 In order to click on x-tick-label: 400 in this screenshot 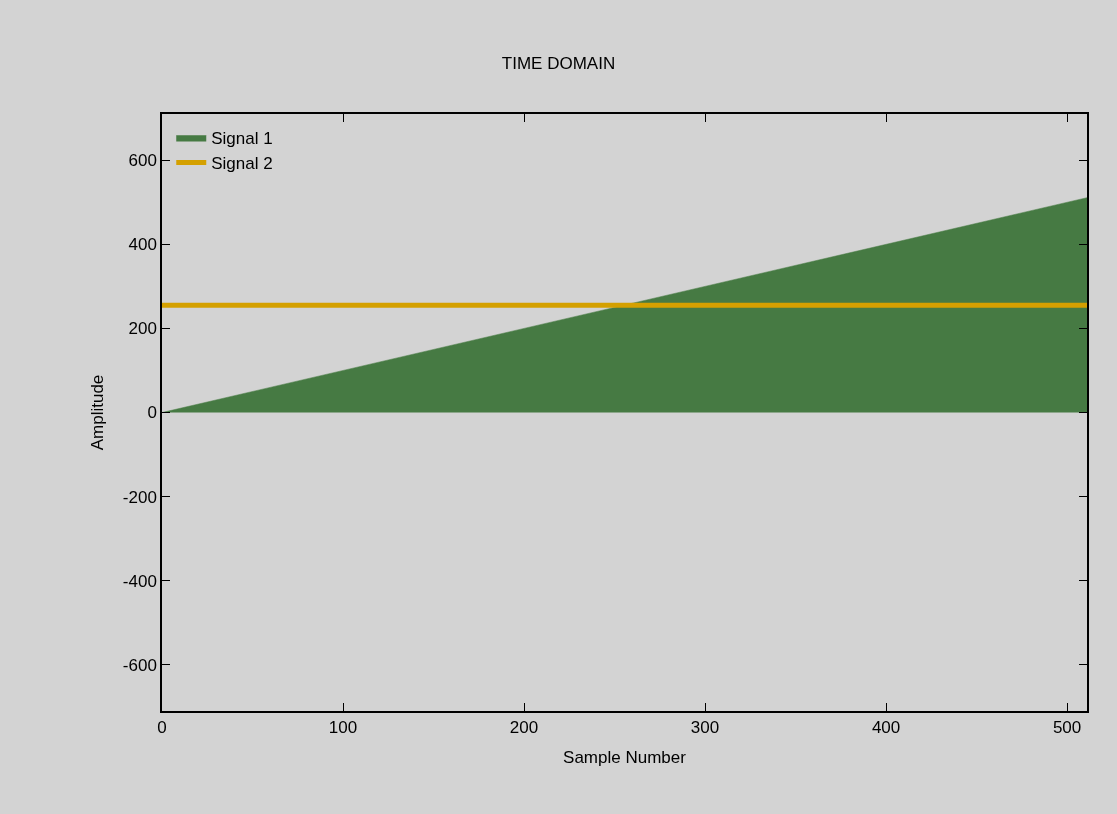, I will do `click(886, 728)`.